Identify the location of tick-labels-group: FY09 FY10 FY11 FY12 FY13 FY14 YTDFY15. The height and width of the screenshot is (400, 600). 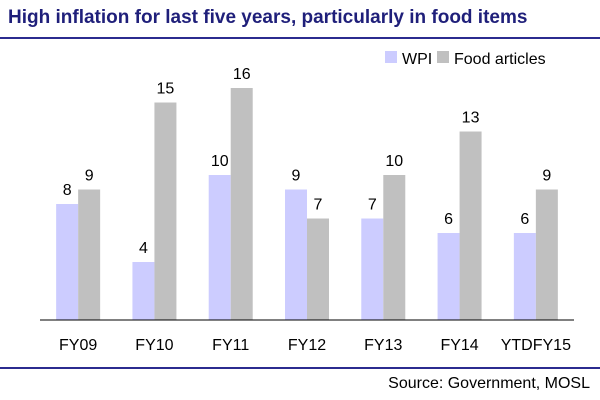
(315, 345).